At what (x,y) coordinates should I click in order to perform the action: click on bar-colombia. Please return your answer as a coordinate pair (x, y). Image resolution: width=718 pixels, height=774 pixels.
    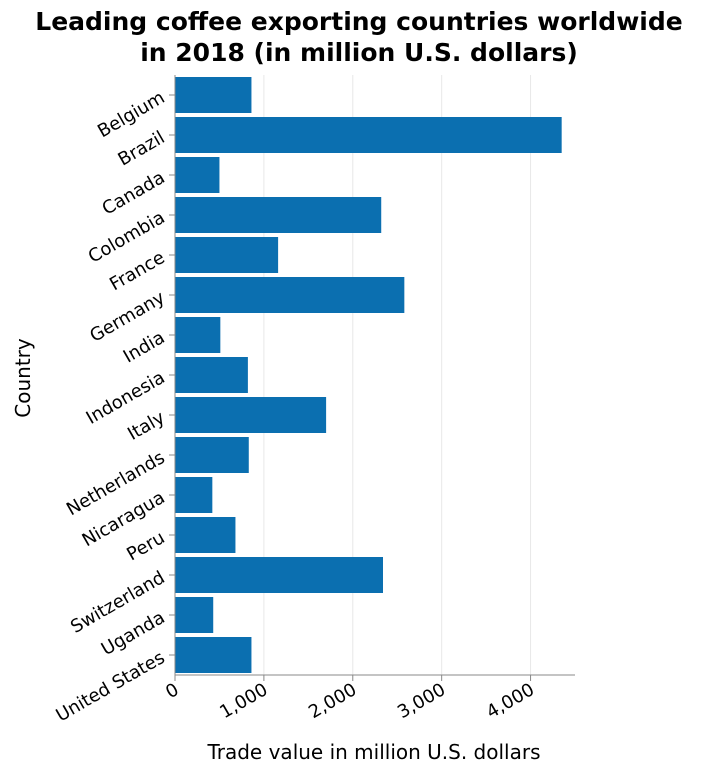
    Looking at the image, I should click on (278, 215).